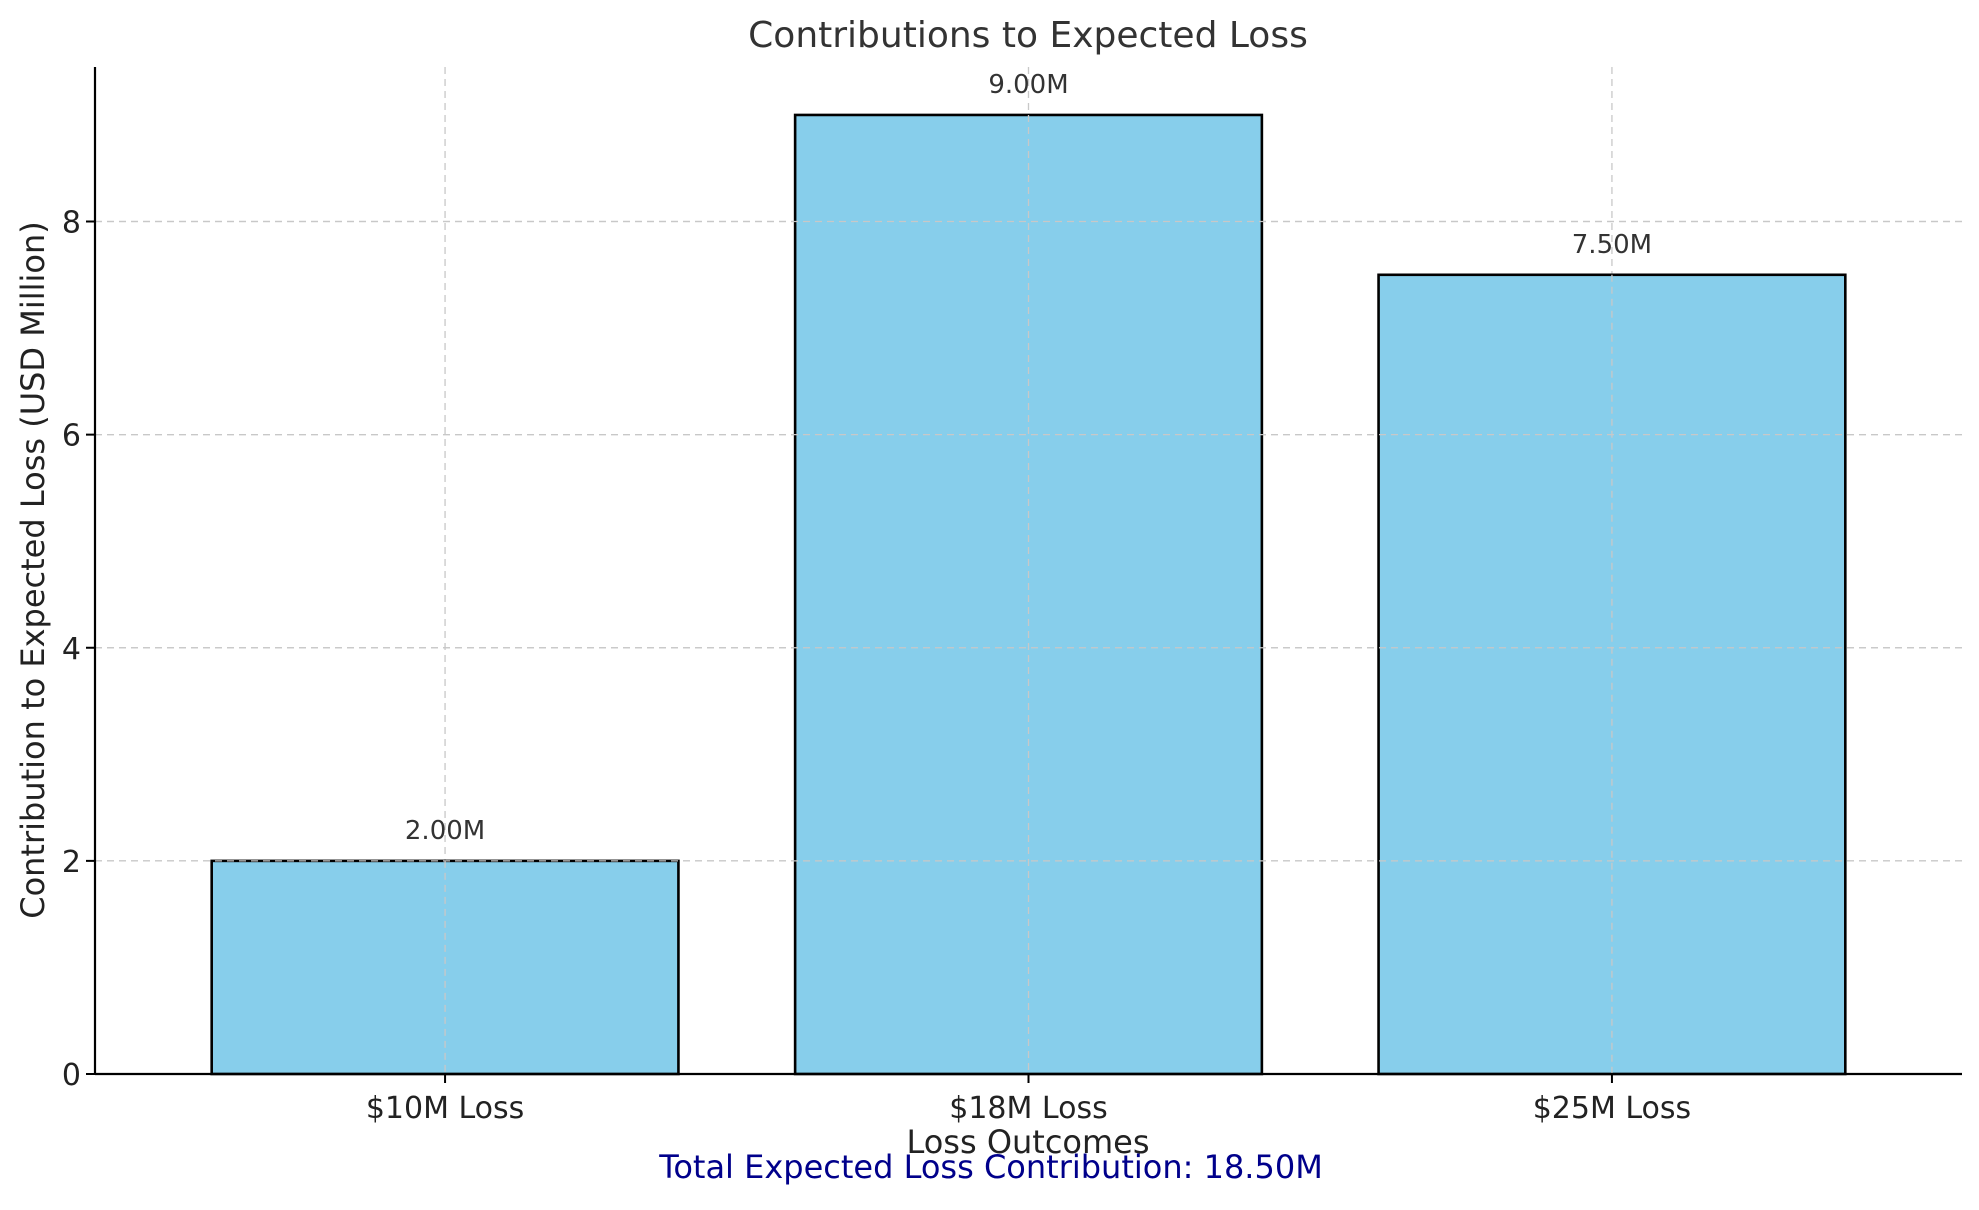 Image resolution: width=1979 pixels, height=1210 pixels. What do you see at coordinates (1027, 1142) in the screenshot?
I see `x-axis-title: Loss Outcomes` at bounding box center [1027, 1142].